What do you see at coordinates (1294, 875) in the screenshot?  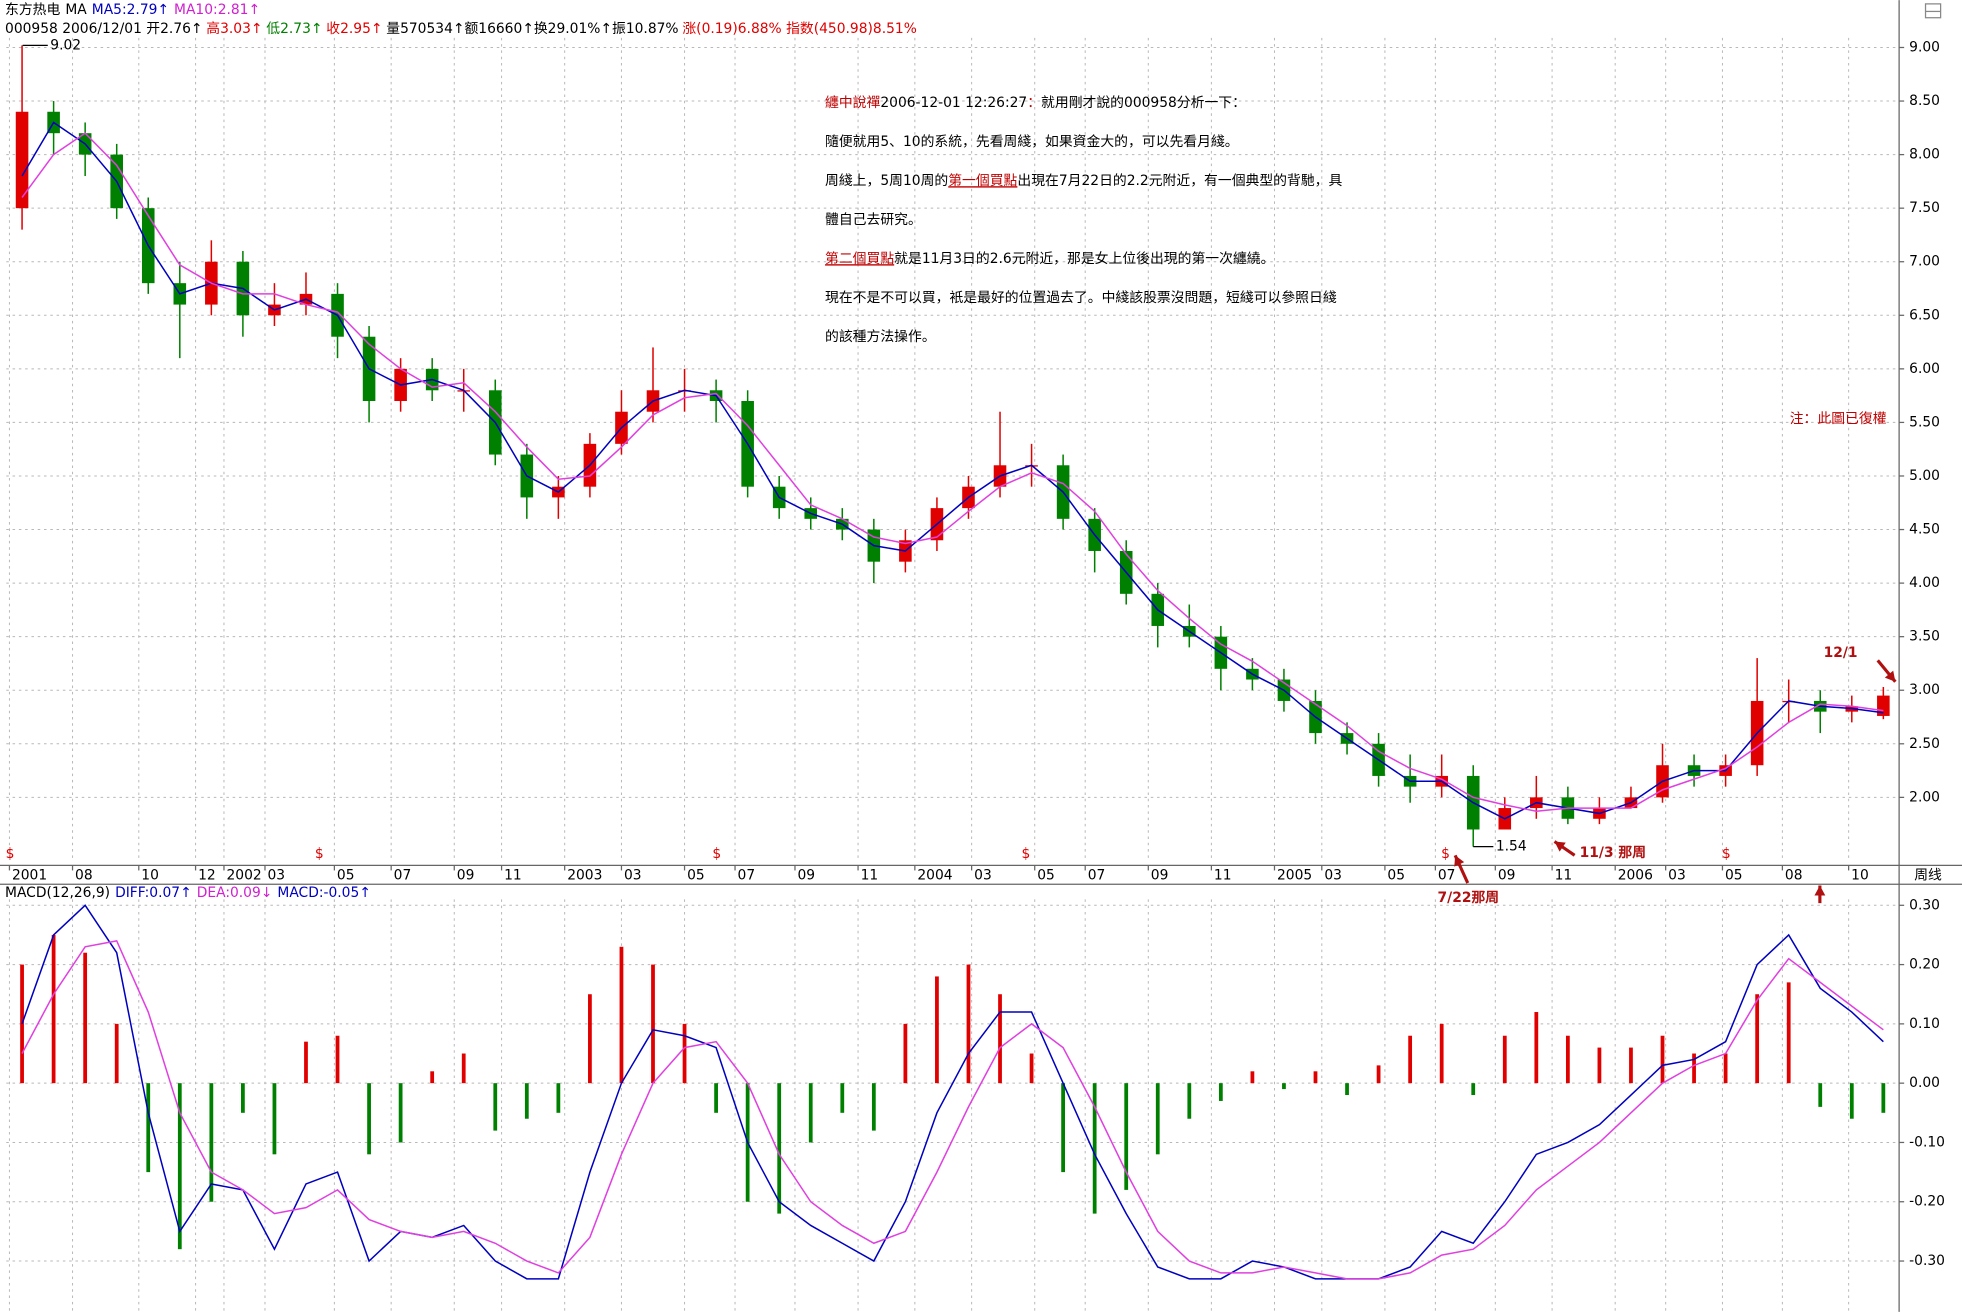 I see `x-tick-label: 2005` at bounding box center [1294, 875].